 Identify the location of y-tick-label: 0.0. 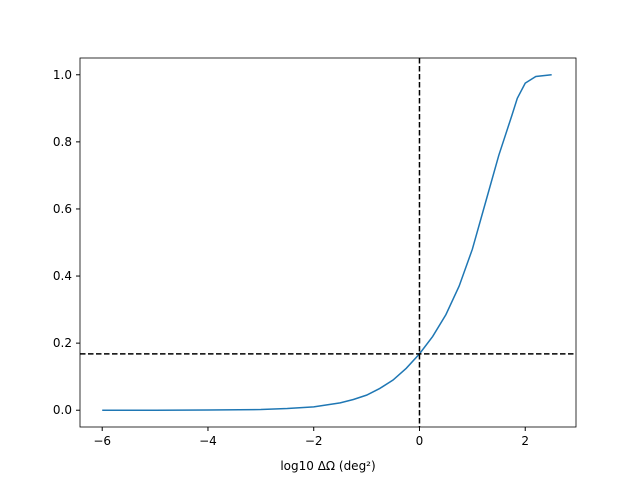
(62, 410).